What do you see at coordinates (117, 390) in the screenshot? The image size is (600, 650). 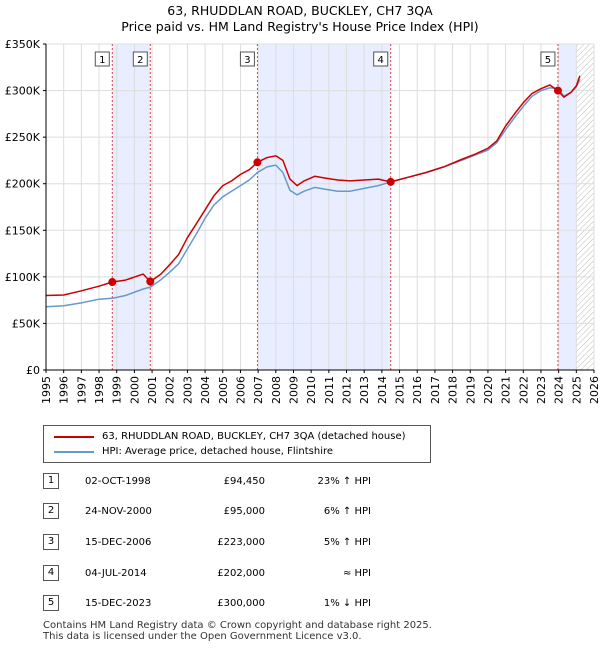 I see `x-tick-label: 1999` at bounding box center [117, 390].